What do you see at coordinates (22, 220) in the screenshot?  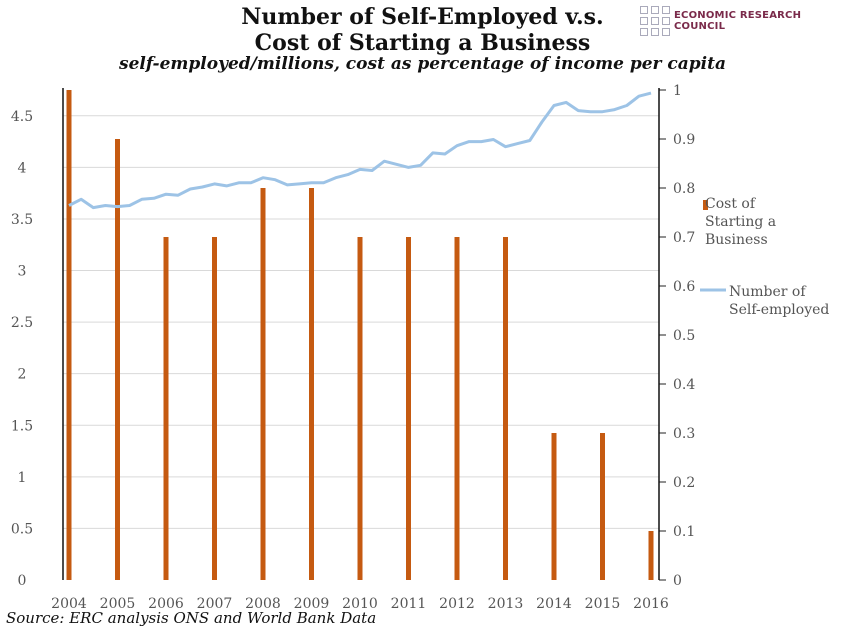 I see `left-axis-tick-label: 3.5` at bounding box center [22, 220].